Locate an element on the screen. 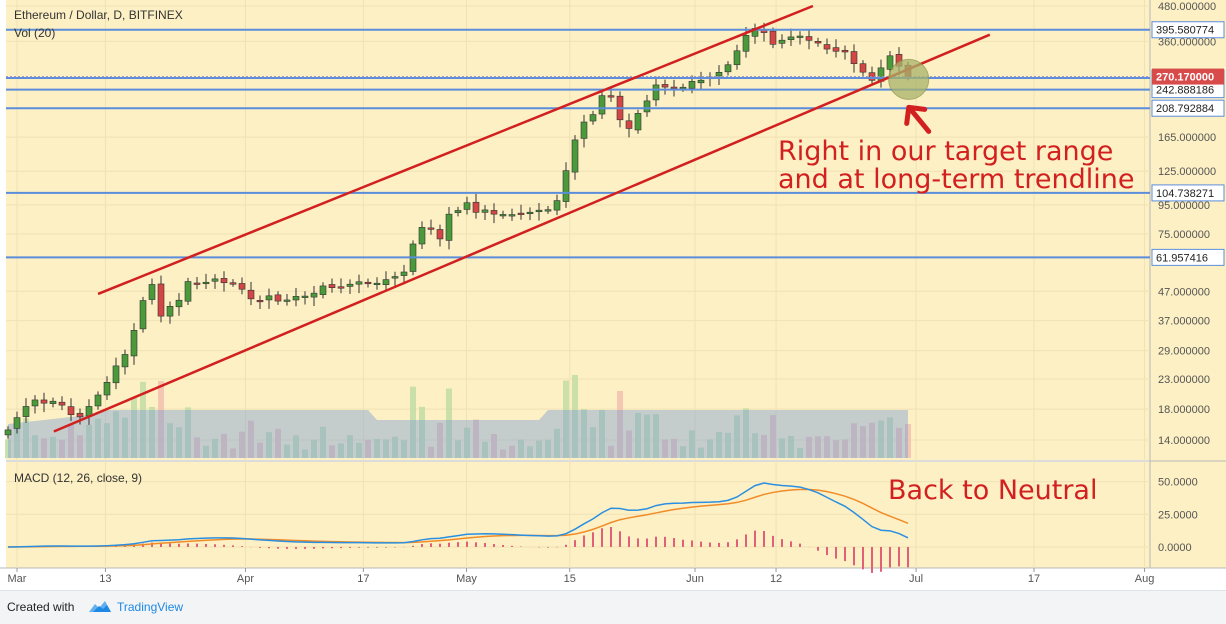 The width and height of the screenshot is (1226, 624). volume-moving-average is located at coordinates (458, 434).